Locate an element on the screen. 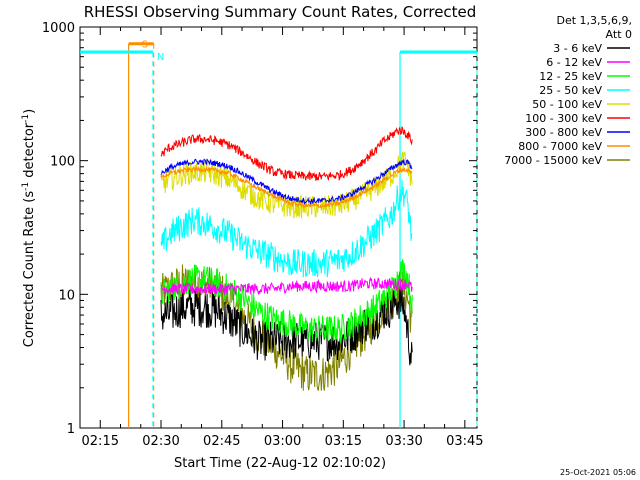  y-axis-label-sup1: -1 is located at coordinates (26, 186).